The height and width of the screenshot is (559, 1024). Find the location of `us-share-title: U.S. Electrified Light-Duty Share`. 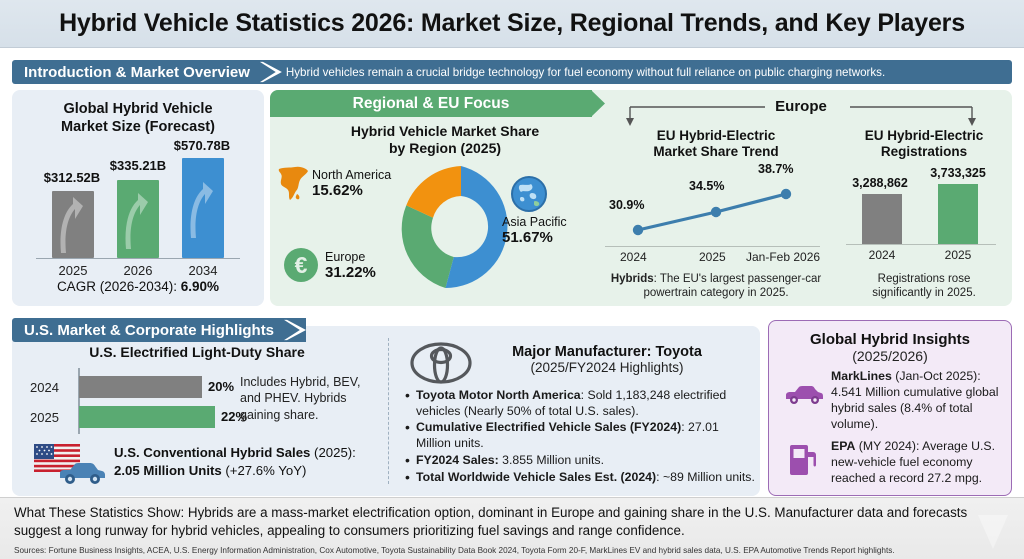

us-share-title: U.S. Electrified Light-Duty Share is located at coordinates (197, 352).